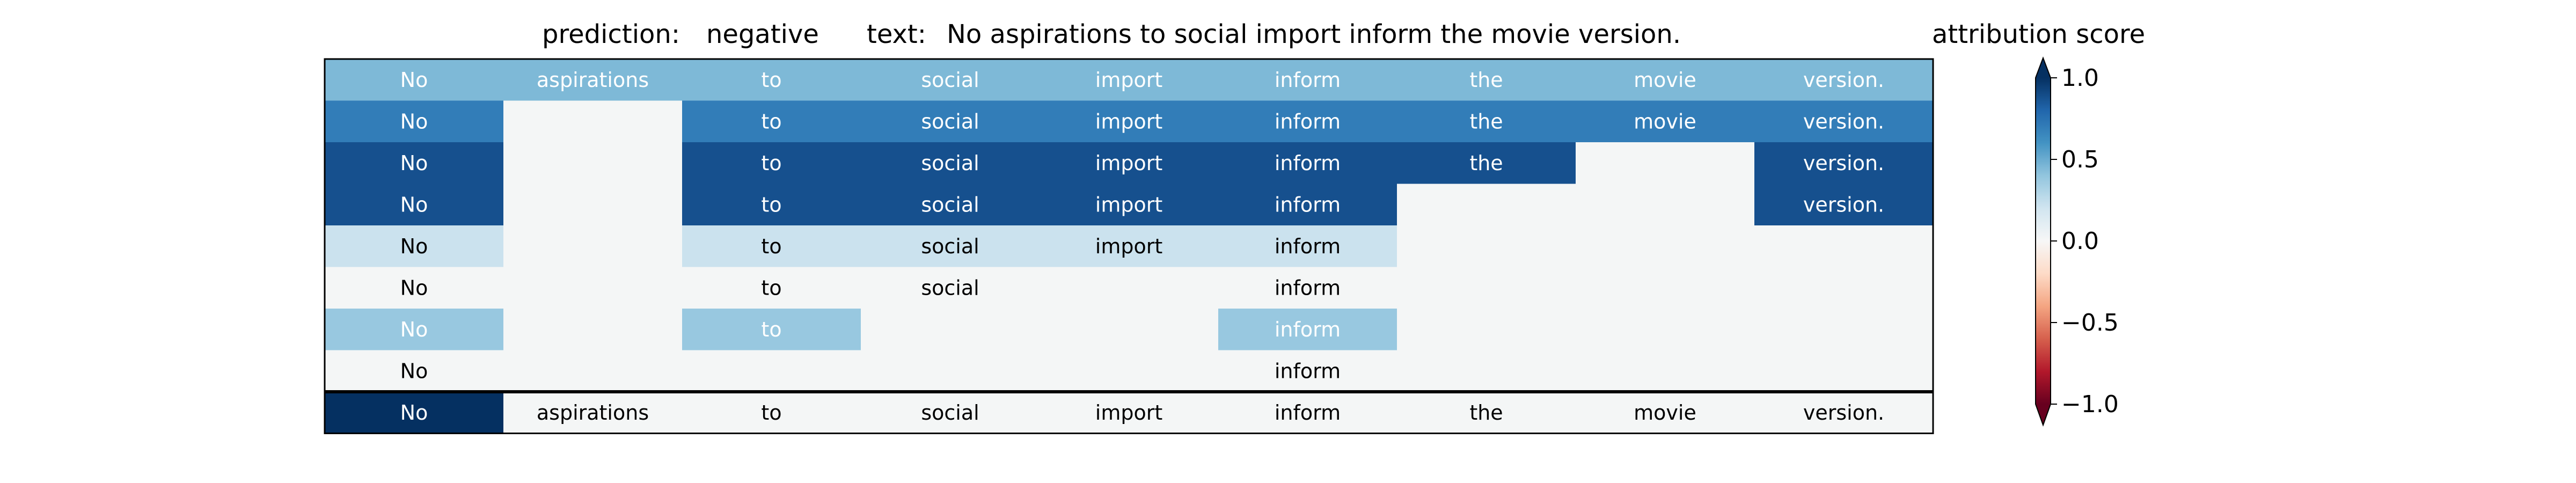 The width and height of the screenshot is (2576, 483). What do you see at coordinates (2090, 404) in the screenshot?
I see `colorbar-tick-label: −1.0` at bounding box center [2090, 404].